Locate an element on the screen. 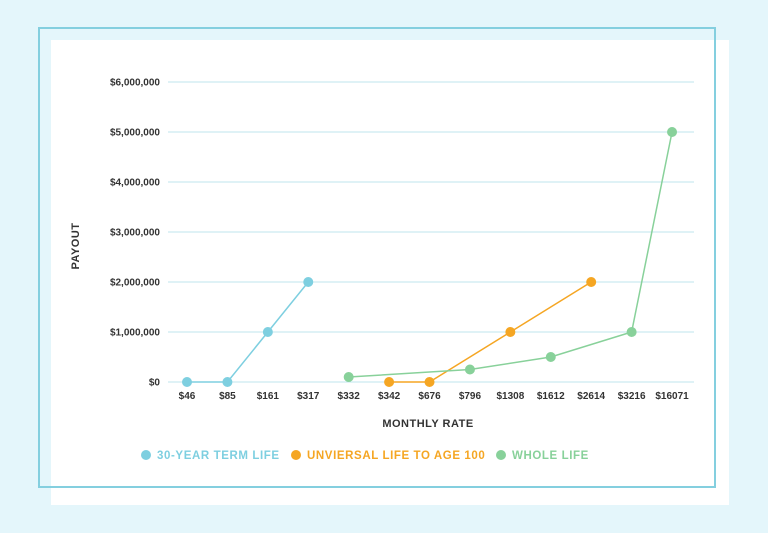 The width and height of the screenshot is (768, 533). x-axis-title: MONTHLY RATE is located at coordinates (427, 424).